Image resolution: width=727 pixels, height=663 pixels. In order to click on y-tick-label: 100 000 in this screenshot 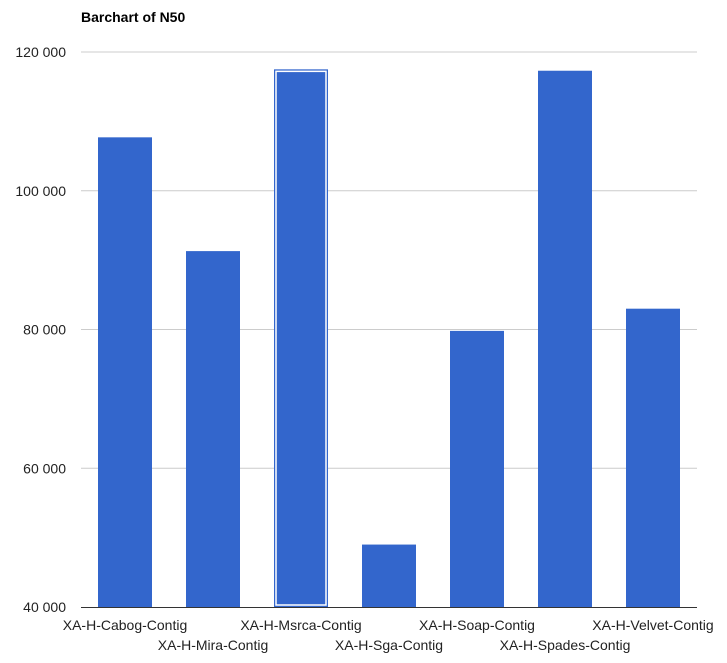, I will do `click(40, 191)`.